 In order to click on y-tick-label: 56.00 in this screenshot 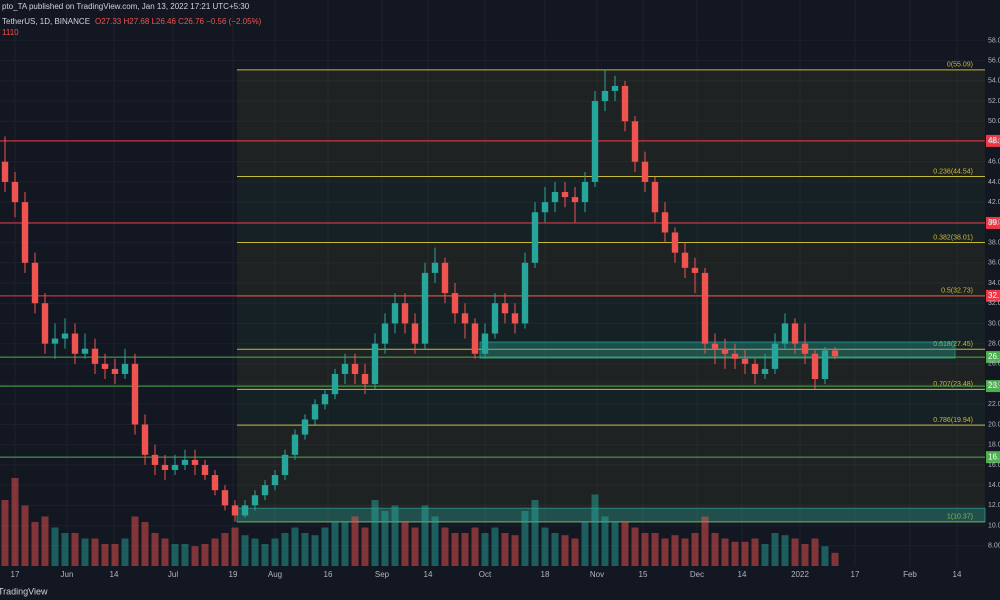, I will do `click(994, 60)`.